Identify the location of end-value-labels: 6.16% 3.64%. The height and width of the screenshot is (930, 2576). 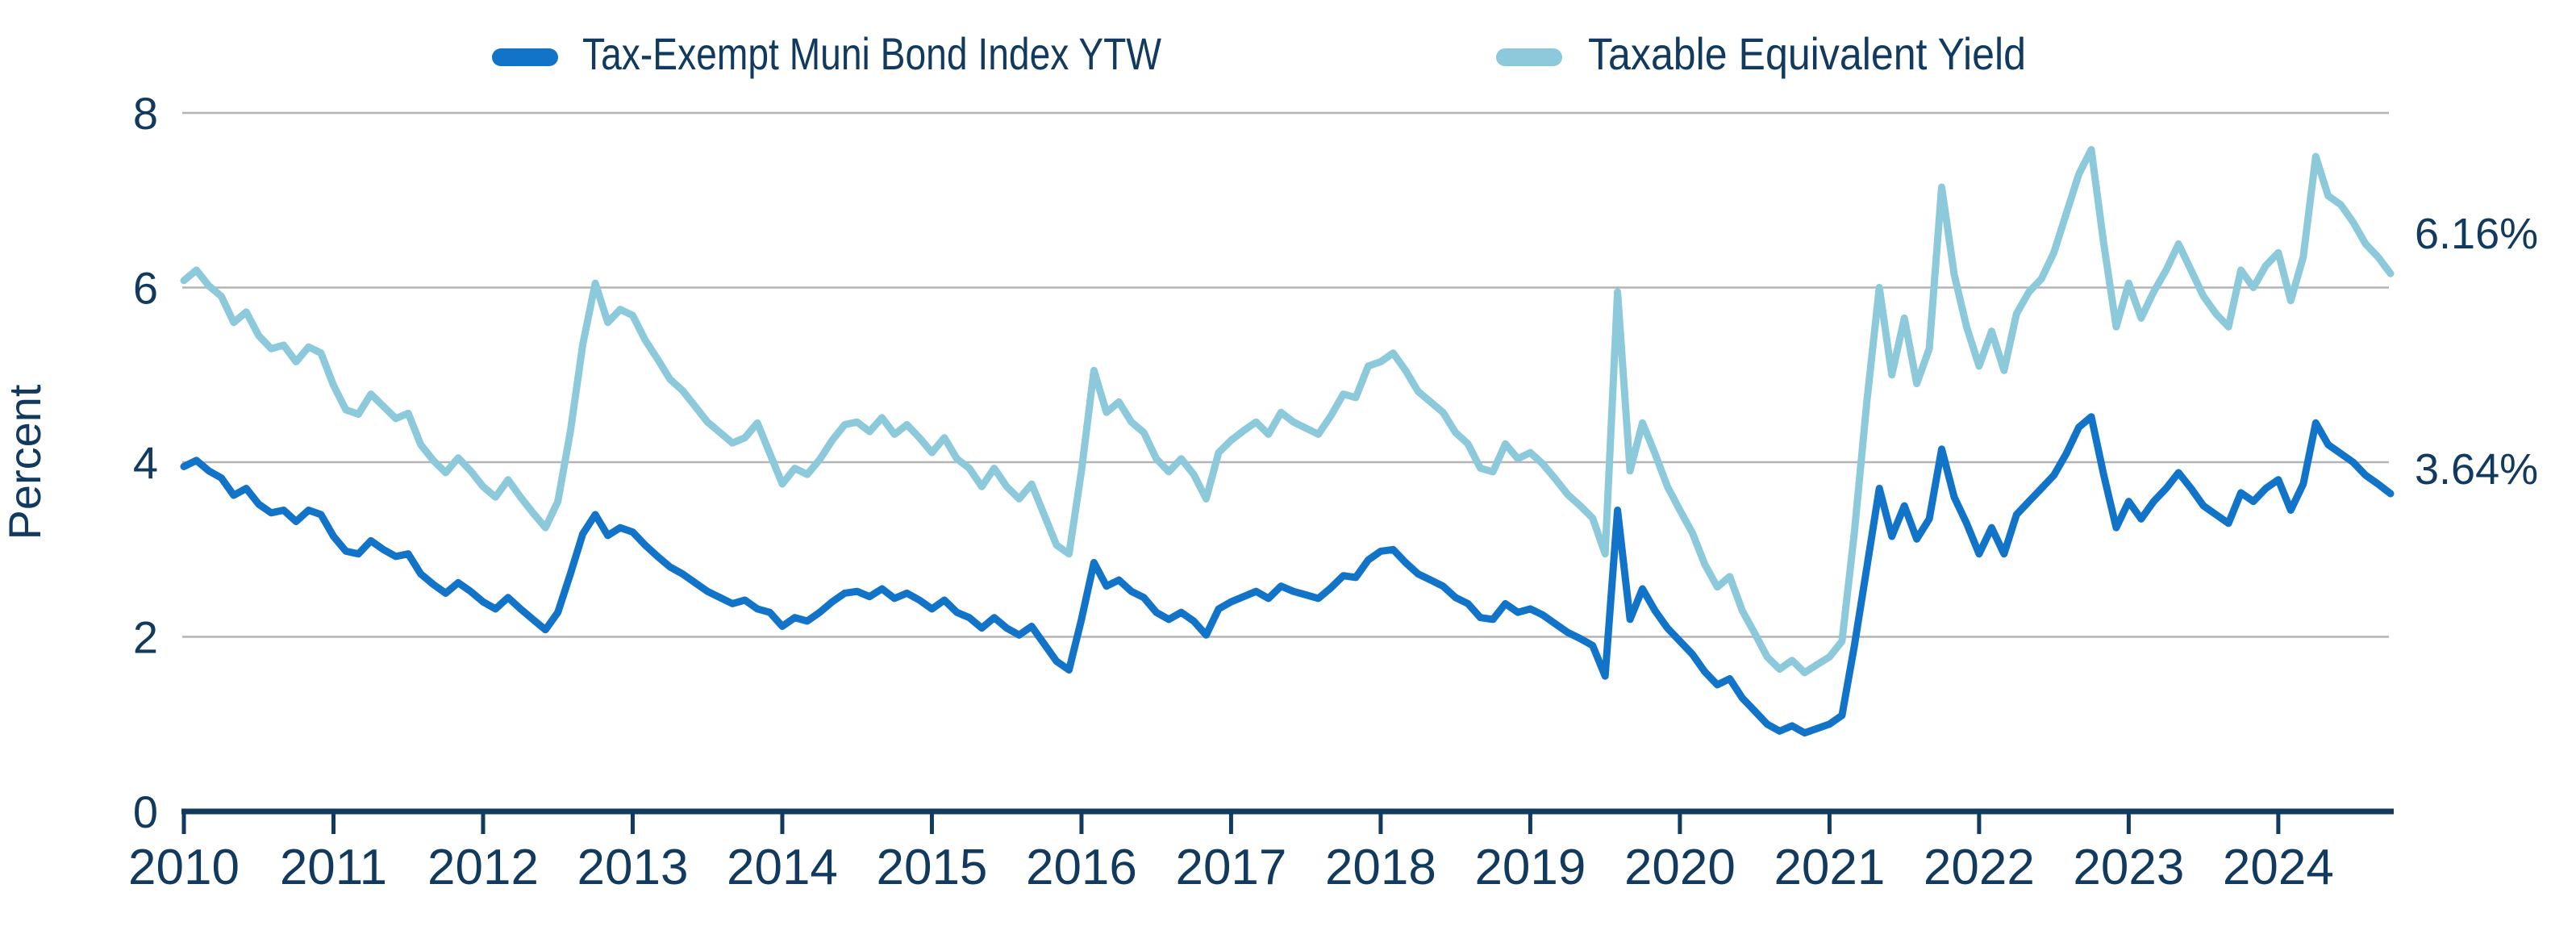
(2476, 352).